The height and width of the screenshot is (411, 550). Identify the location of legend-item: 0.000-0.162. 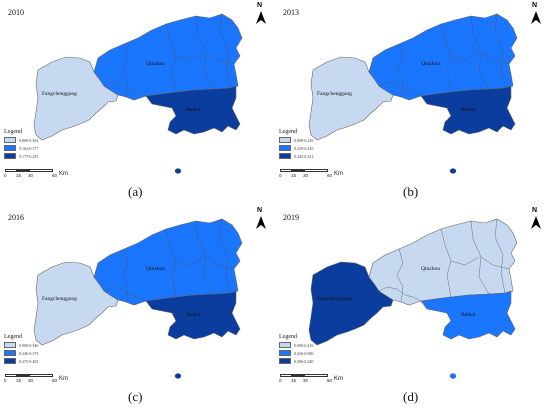
(21, 140).